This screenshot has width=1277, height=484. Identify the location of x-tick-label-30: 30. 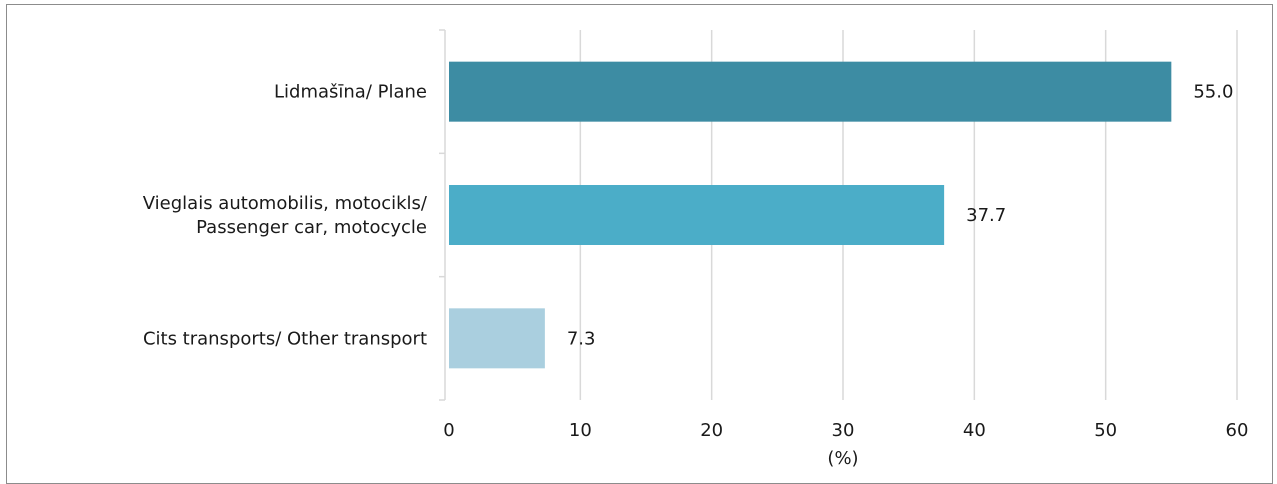
(843, 430).